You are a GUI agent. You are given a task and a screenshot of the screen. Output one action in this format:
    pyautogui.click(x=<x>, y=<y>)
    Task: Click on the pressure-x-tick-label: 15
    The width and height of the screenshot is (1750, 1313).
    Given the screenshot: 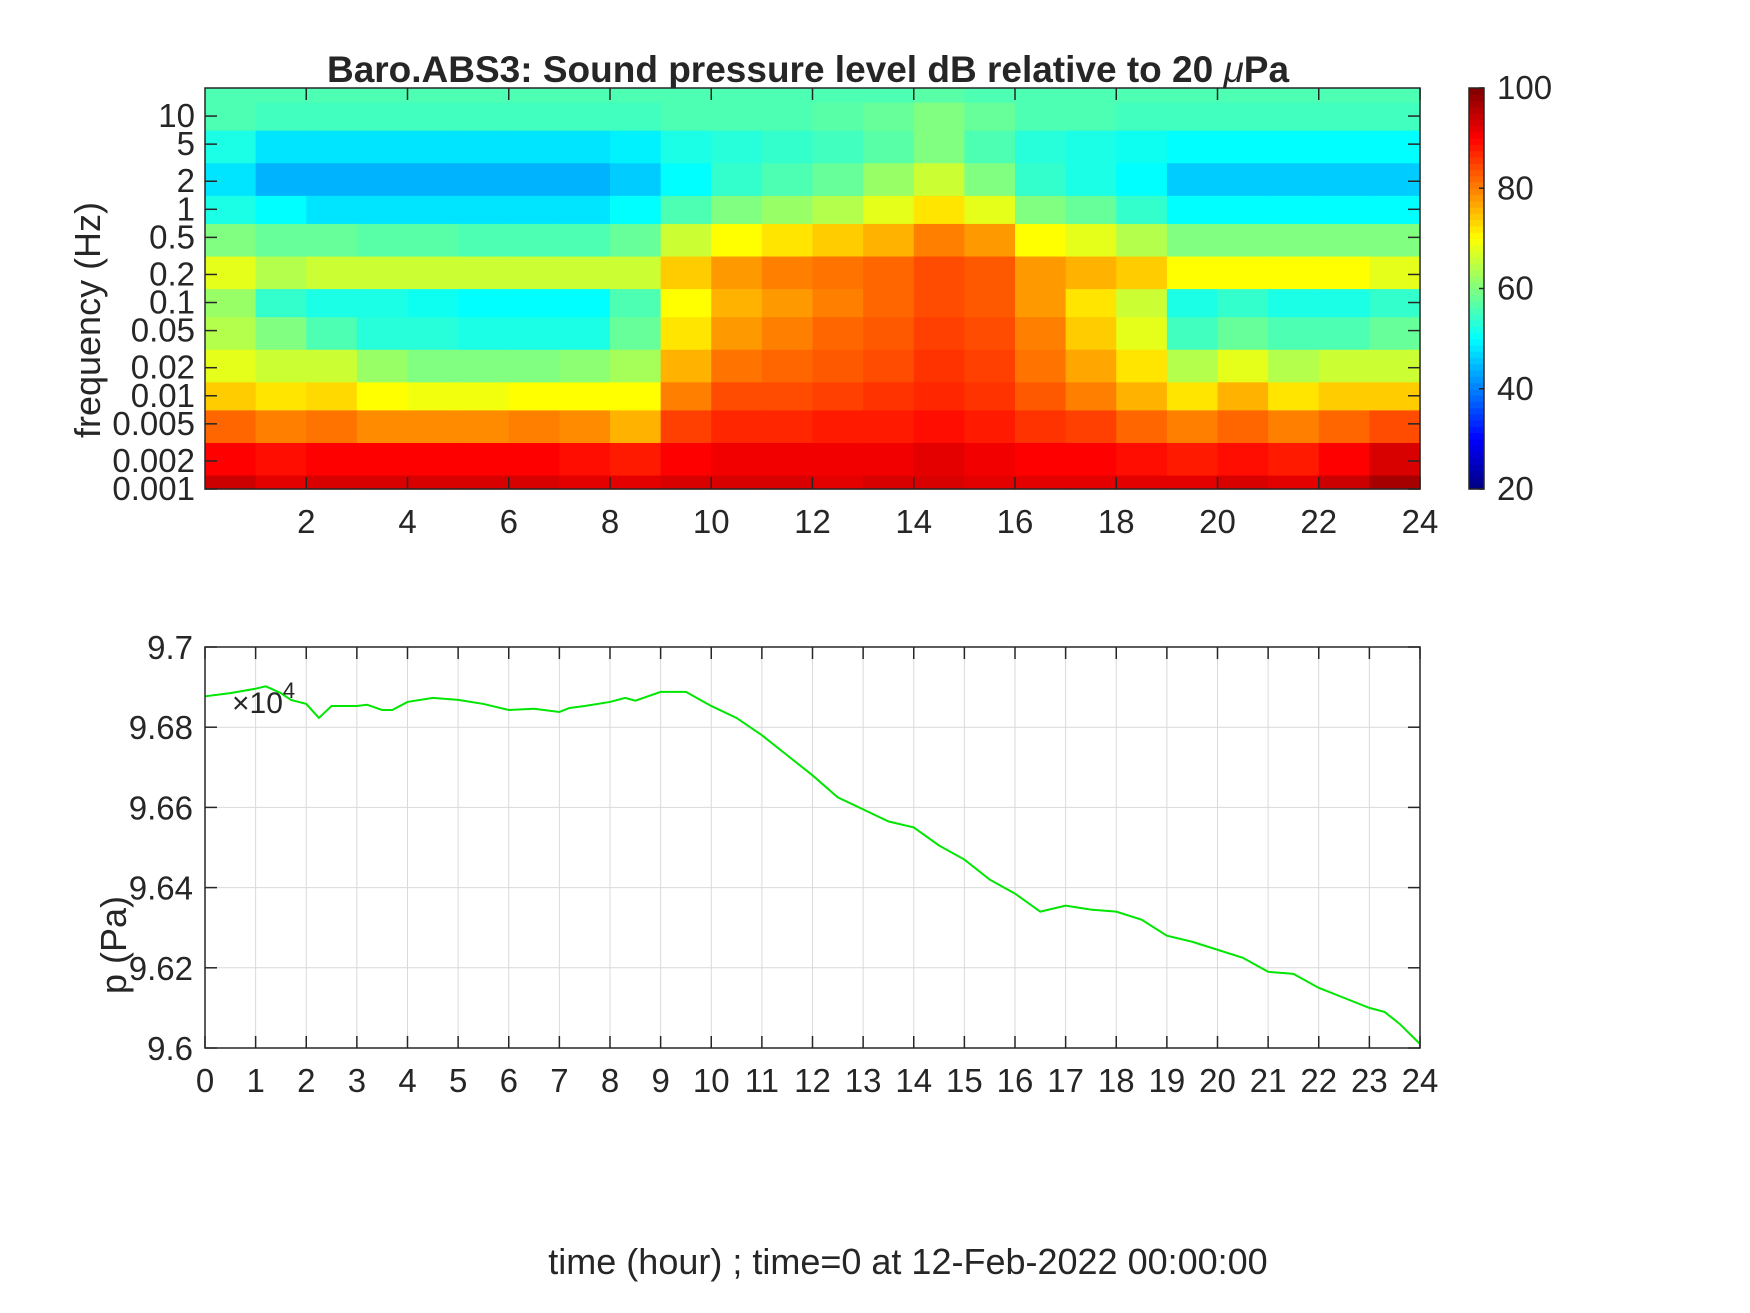 What is the action you would take?
    pyautogui.click(x=964, y=1080)
    